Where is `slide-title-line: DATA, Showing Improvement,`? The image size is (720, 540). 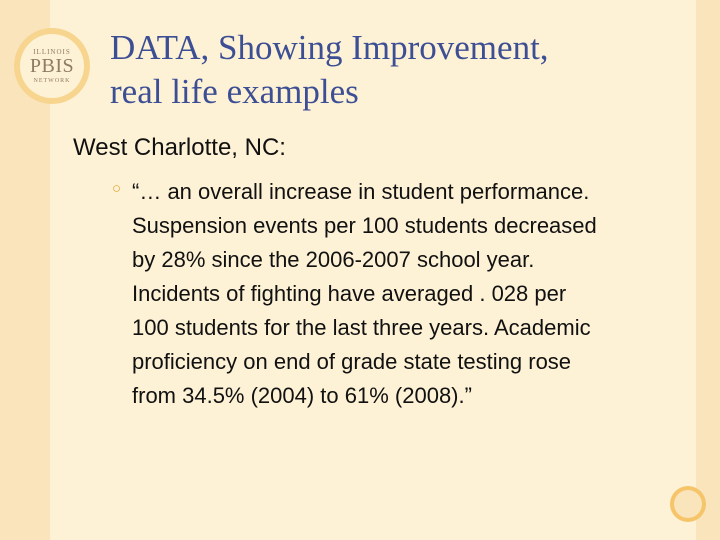
slide-title-line: DATA, Showing Improvement, is located at coordinates (329, 47).